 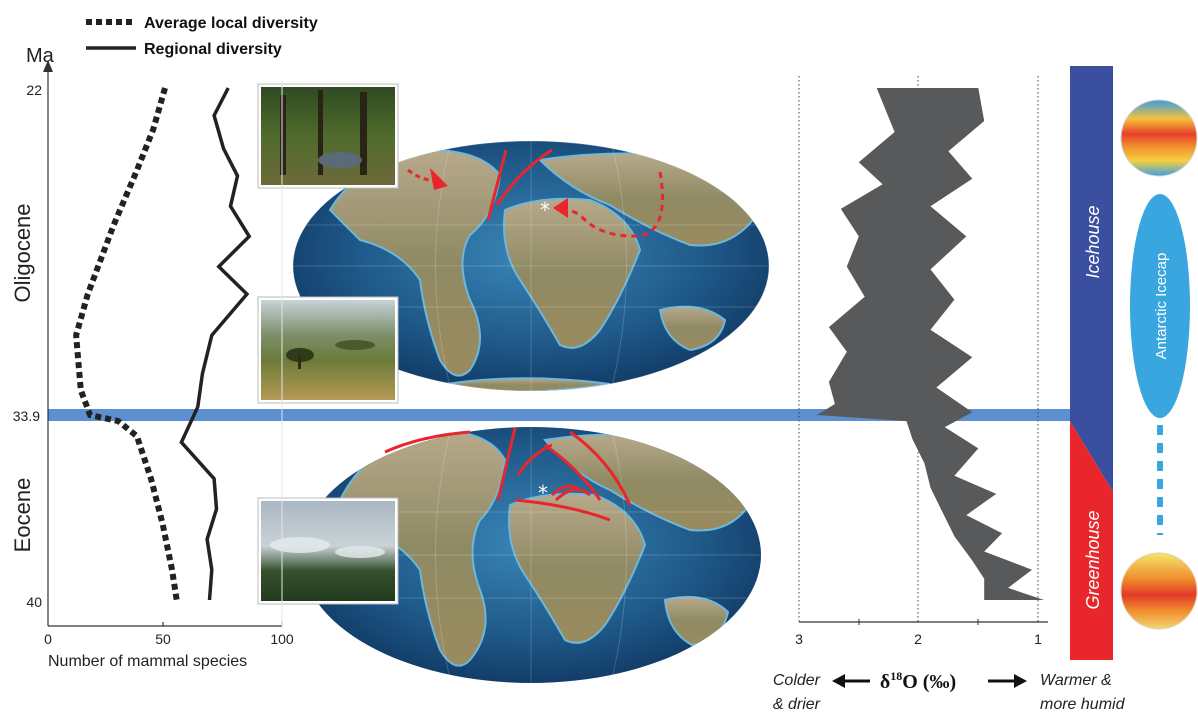 I want to click on warm-earth-sphere-icon, so click(x=1159, y=591).